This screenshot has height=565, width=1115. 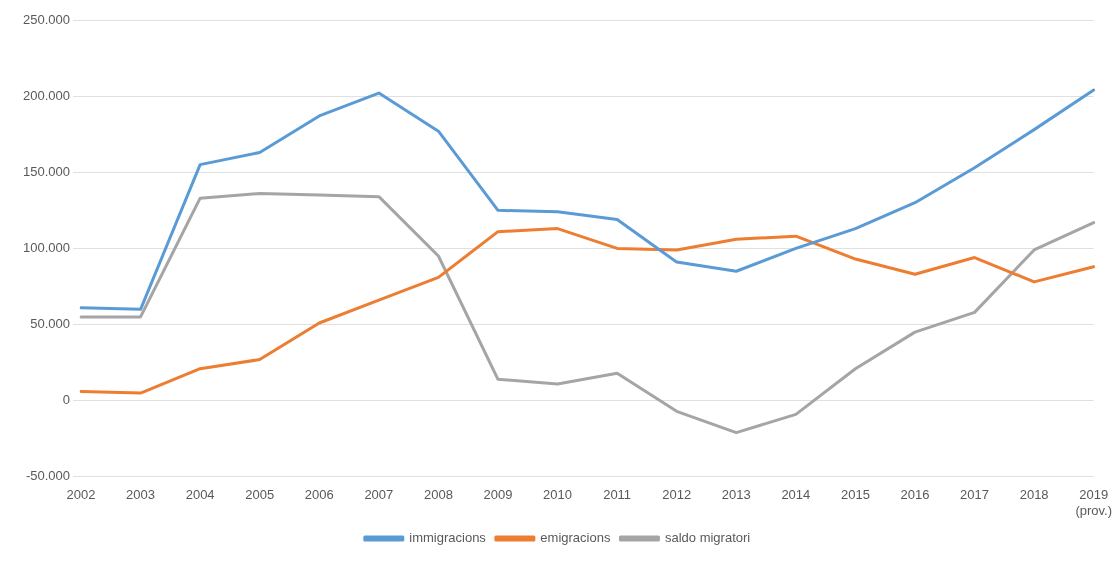 What do you see at coordinates (915, 495) in the screenshot?
I see `x-tick-label: 2016` at bounding box center [915, 495].